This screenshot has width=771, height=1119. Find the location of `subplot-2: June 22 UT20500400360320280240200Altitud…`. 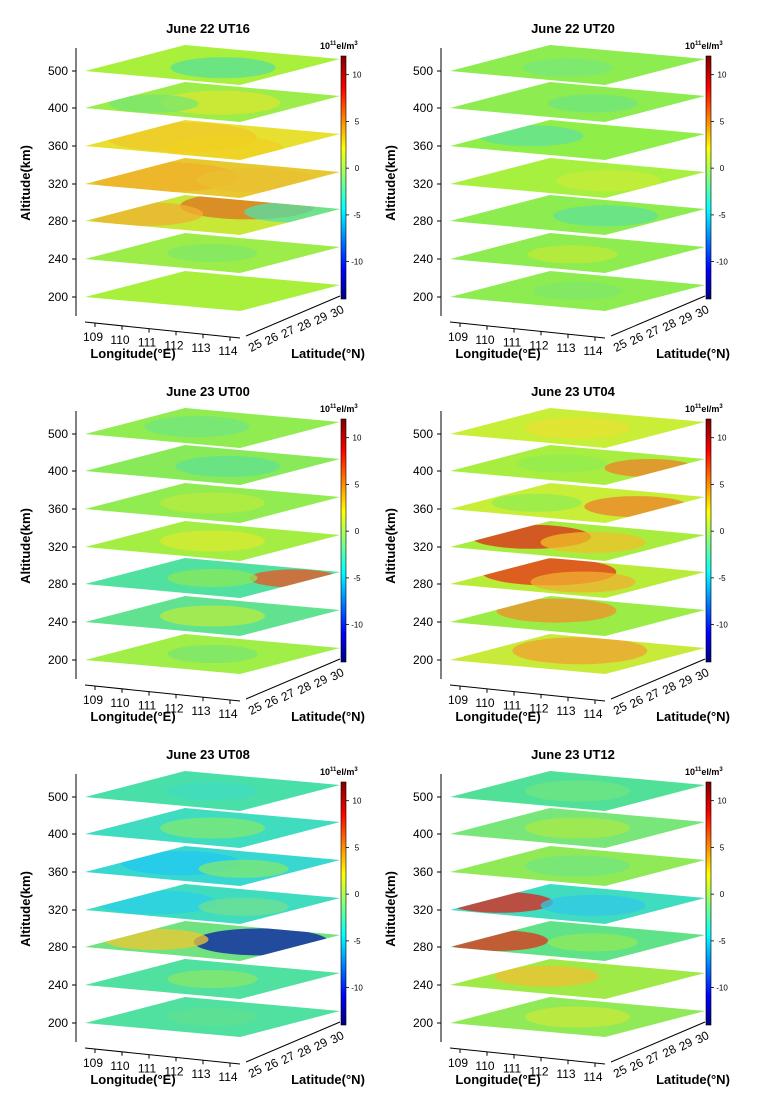

subplot-2: June 22 UT20500400360320280240200Altitud… is located at coordinates (556, 191).